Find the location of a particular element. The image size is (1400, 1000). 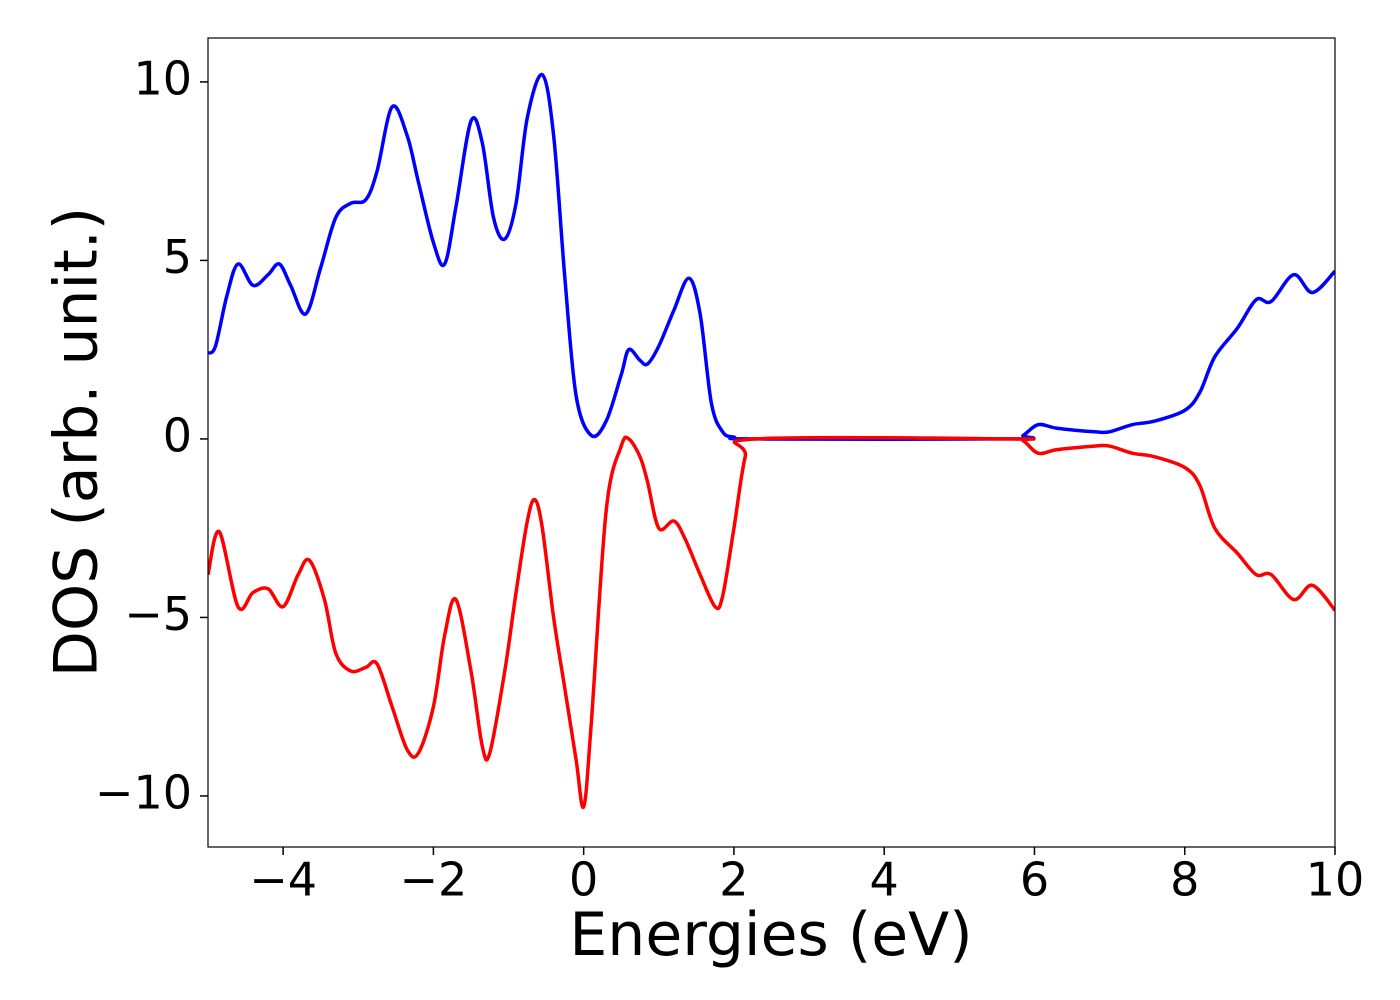

x-tick-label: 6 is located at coordinates (1034, 880).